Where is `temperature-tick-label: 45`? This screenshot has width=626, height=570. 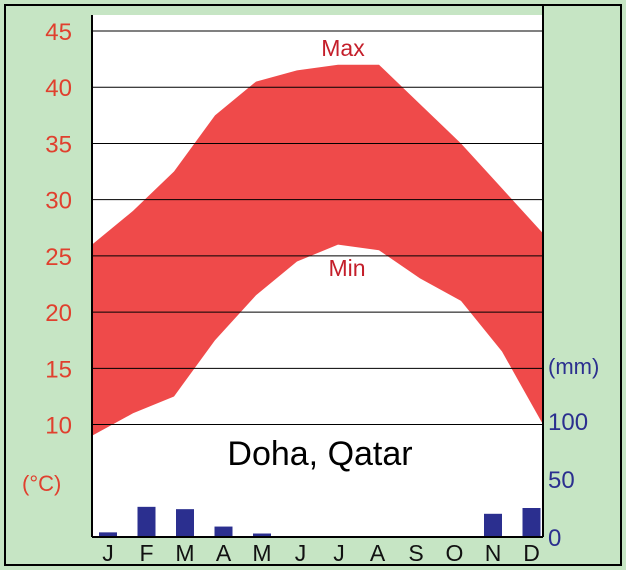 temperature-tick-label: 45 is located at coordinates (58, 32).